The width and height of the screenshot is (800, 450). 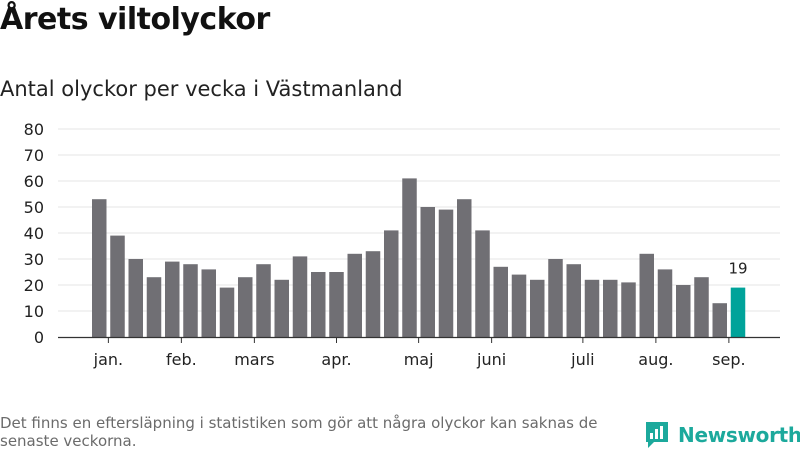 What do you see at coordinates (39, 337) in the screenshot?
I see `y-tick-label: 0` at bounding box center [39, 337].